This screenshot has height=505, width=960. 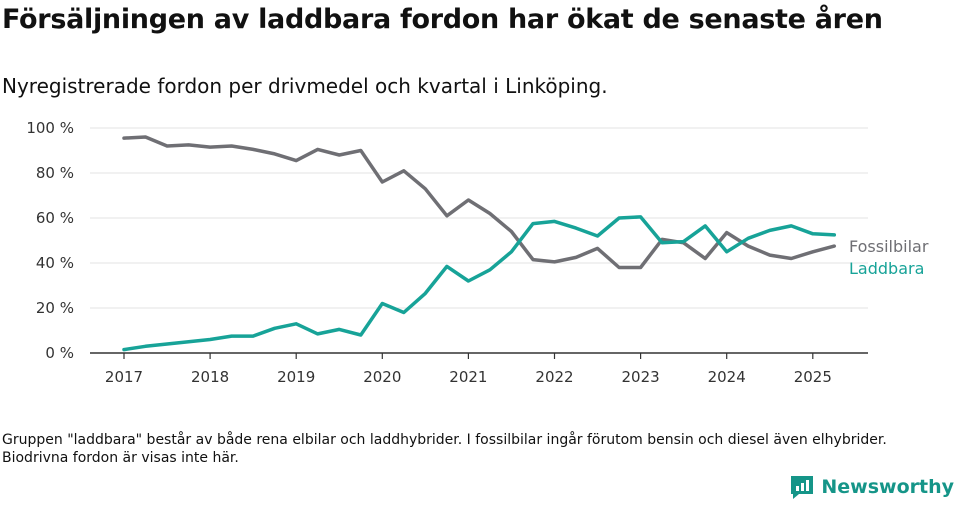 What do you see at coordinates (382, 377) in the screenshot?
I see `x-tick-label: 2020` at bounding box center [382, 377].